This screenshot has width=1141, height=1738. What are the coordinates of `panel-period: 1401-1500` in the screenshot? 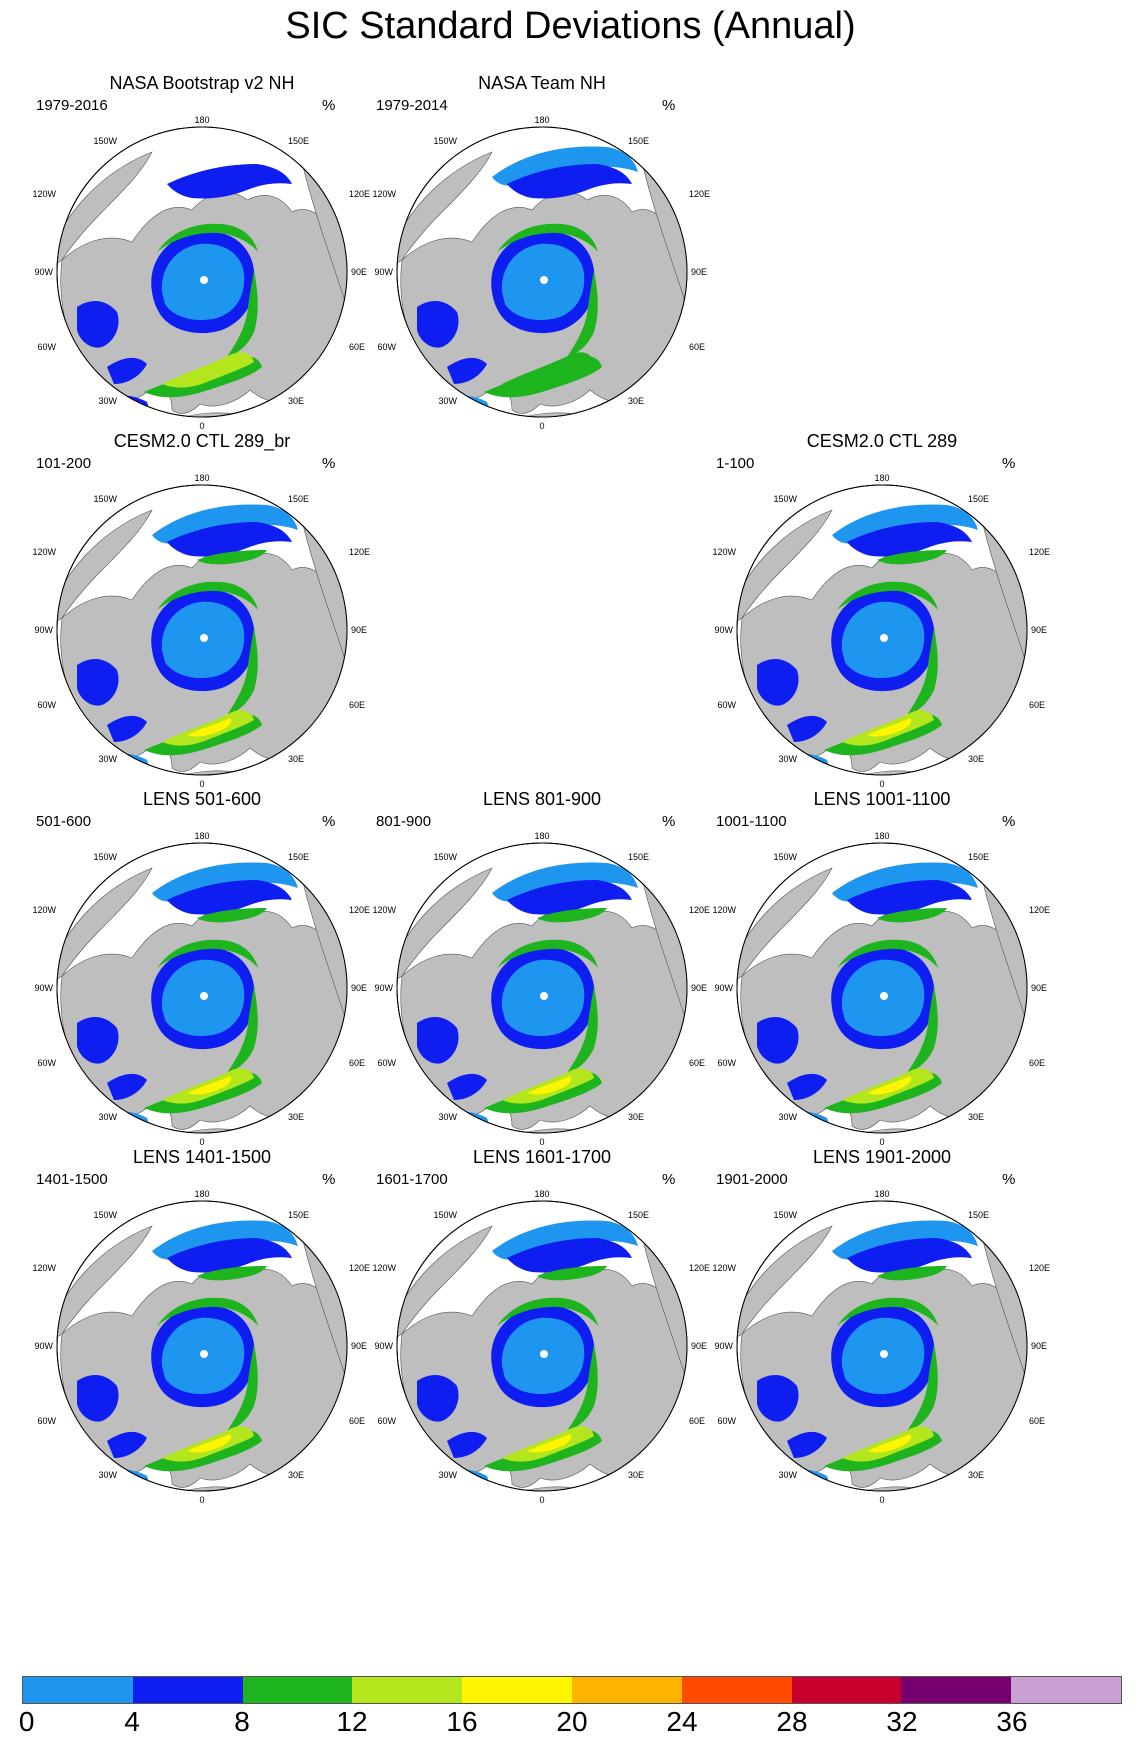 It's located at (72, 1179).